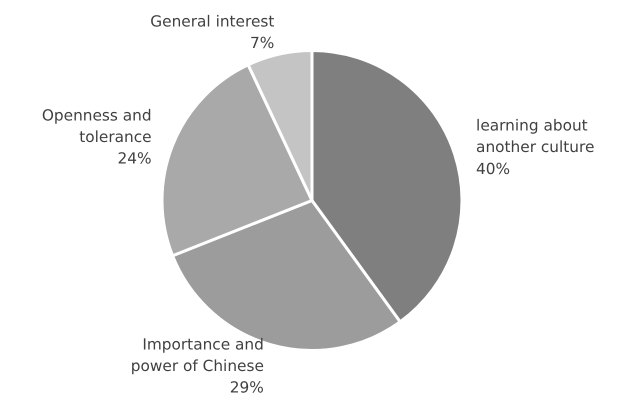 The height and width of the screenshot is (420, 623). What do you see at coordinates (535, 136) in the screenshot?
I see `slice-label: learning about another culture` at bounding box center [535, 136].